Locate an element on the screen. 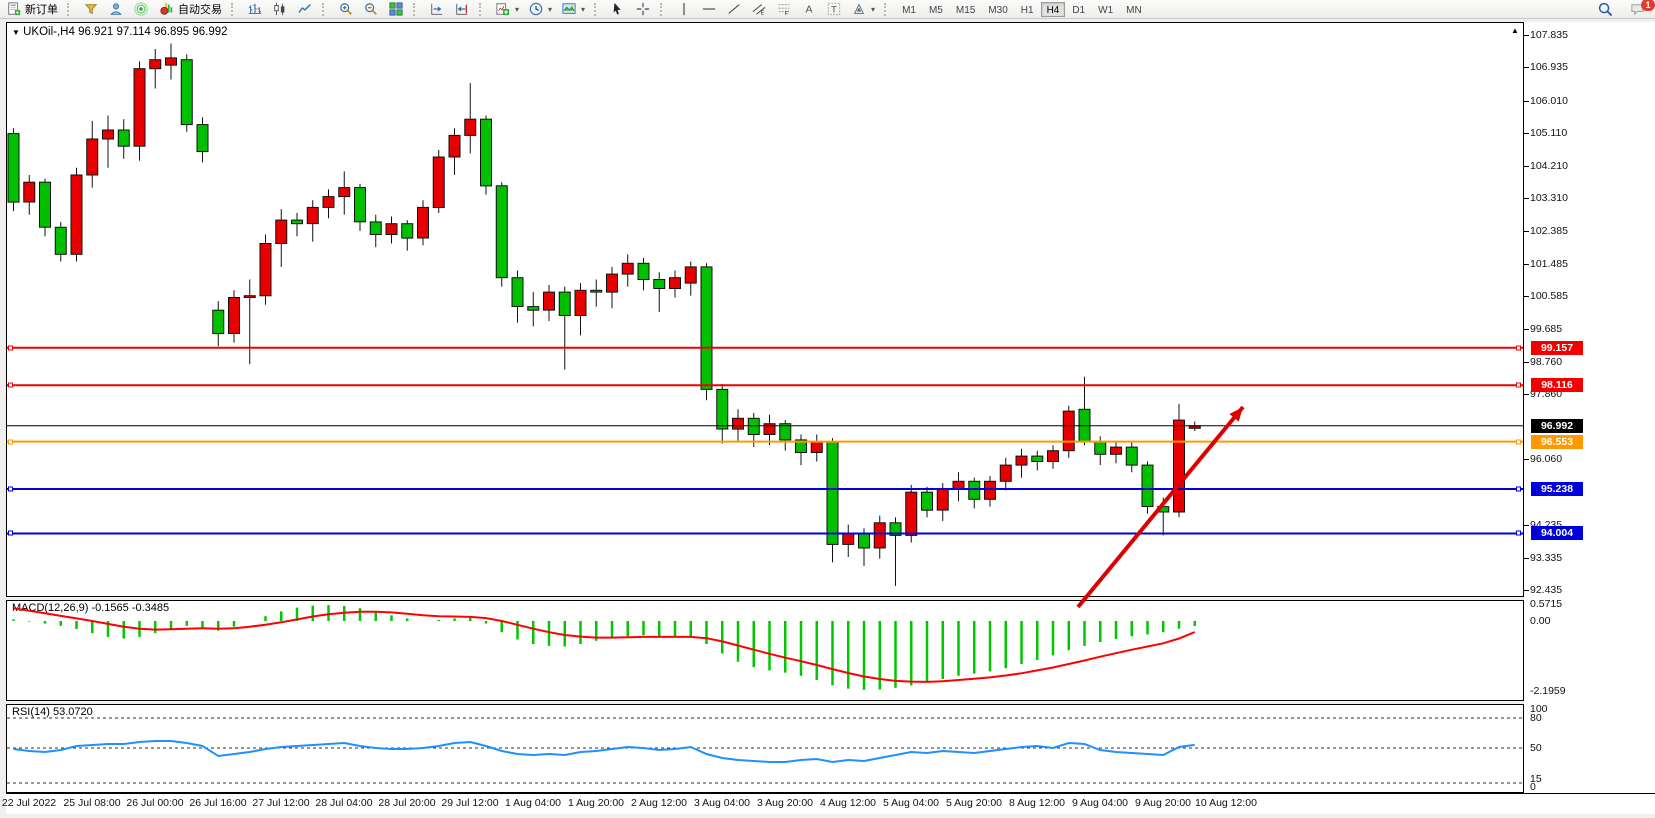 The height and width of the screenshot is (818, 1655). auto-trading-button: 自动交易 is located at coordinates (190, 9).